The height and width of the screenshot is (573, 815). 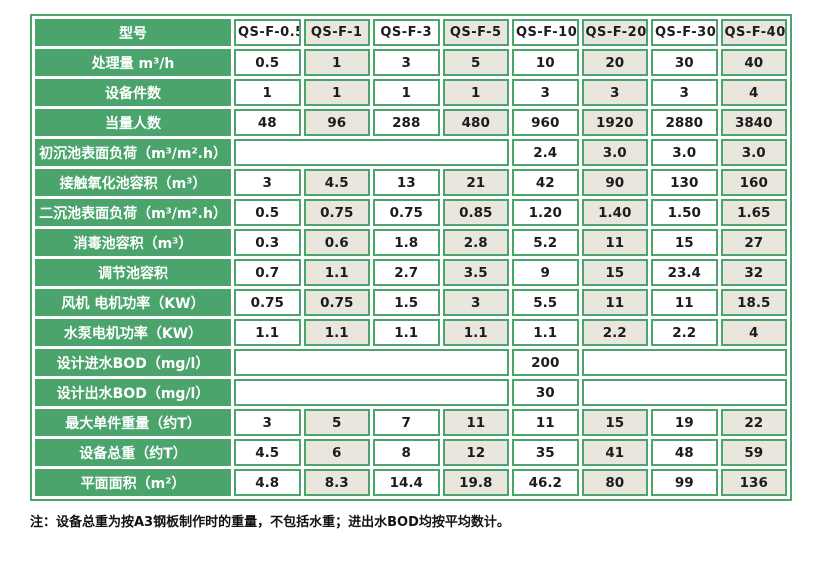 What do you see at coordinates (545, 482) in the screenshot?
I see `value-cell: 46.2` at bounding box center [545, 482].